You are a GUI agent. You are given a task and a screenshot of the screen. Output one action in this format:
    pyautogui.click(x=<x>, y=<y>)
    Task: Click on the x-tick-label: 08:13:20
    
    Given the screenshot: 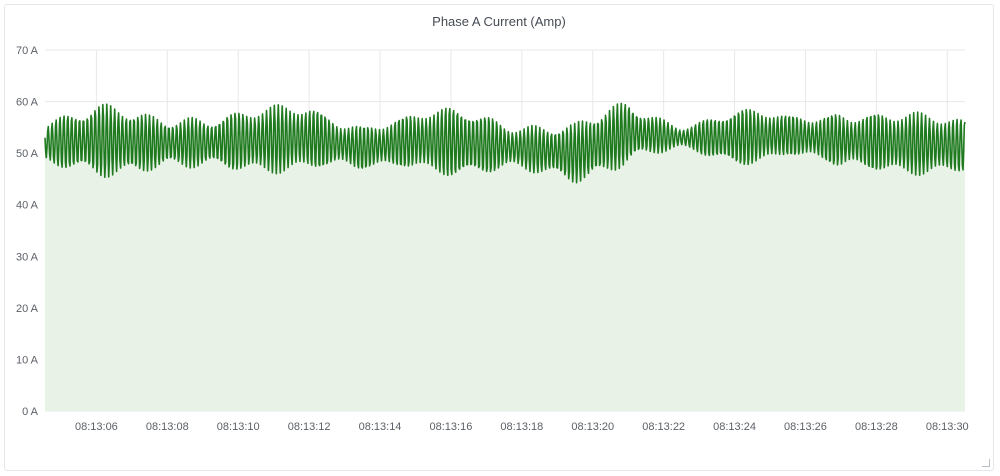 What is the action you would take?
    pyautogui.click(x=592, y=427)
    